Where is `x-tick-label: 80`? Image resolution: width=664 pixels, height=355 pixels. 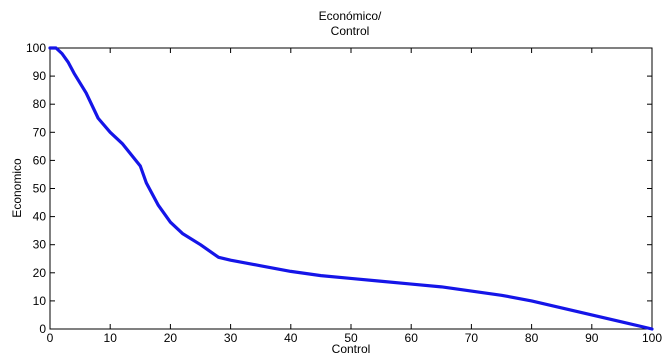 x-tick-label: 80 is located at coordinates (532, 338).